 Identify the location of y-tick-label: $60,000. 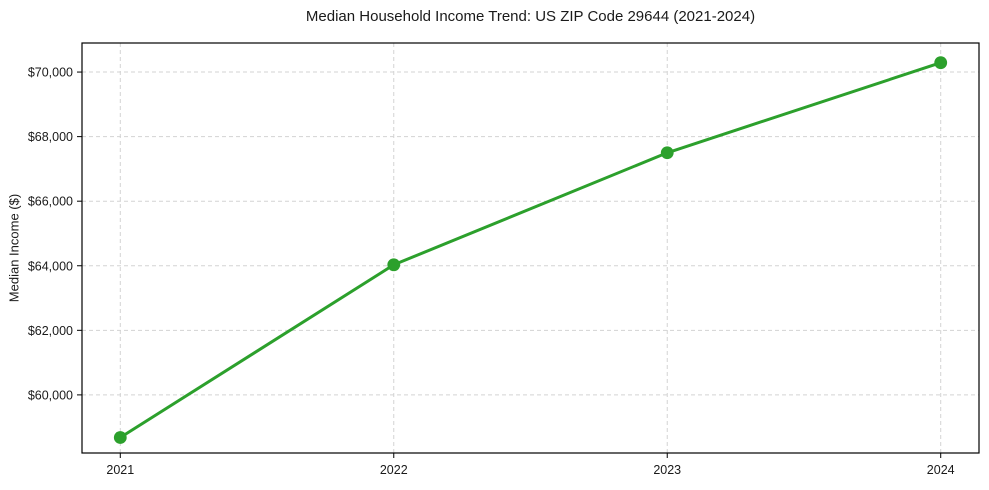
(50, 395).